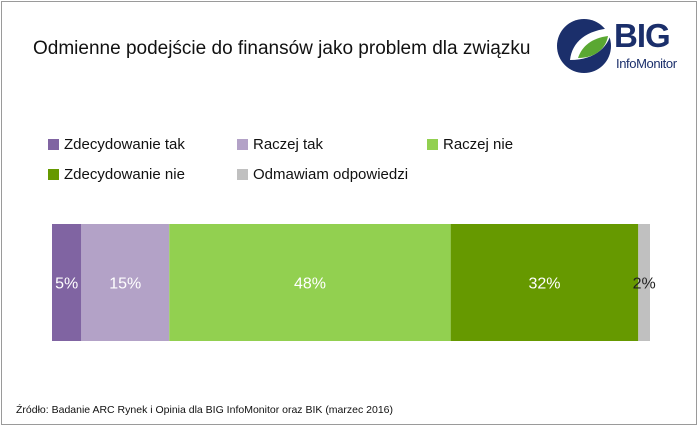 The height and width of the screenshot is (428, 700). I want to click on legend-label: Raczej nie, so click(478, 144).